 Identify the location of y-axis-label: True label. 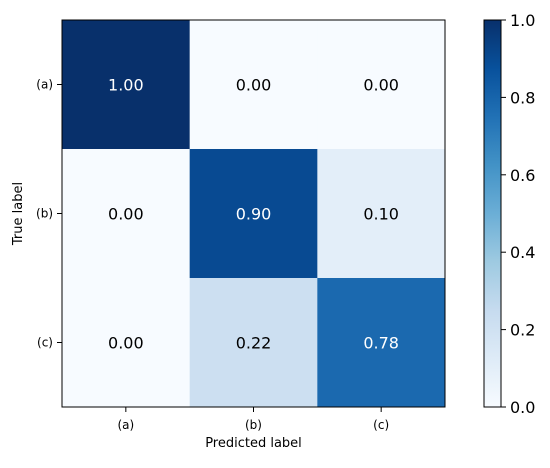
(18, 214).